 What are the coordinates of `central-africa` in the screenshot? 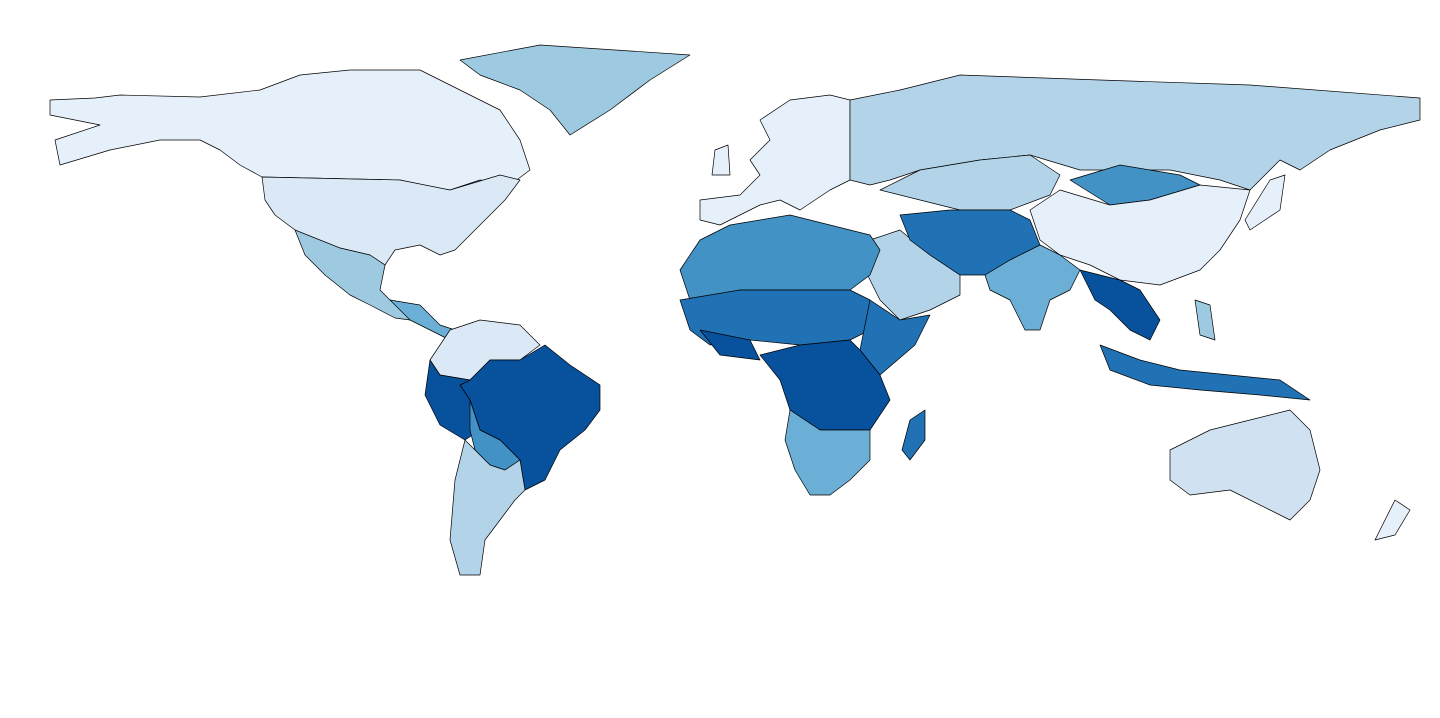 It's located at (825, 385).